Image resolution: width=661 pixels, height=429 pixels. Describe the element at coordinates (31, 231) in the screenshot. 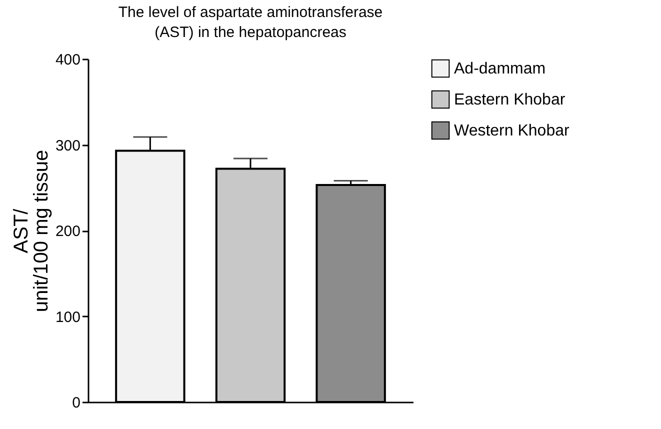

I see `y-axis-title: AST/ unit/100 mg tissue` at that location.